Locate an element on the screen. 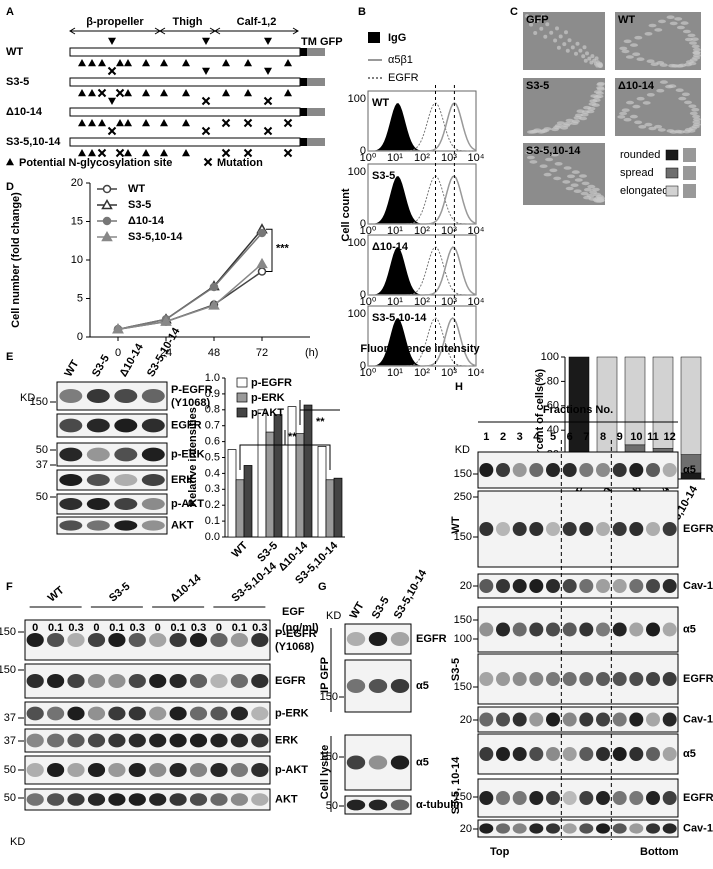 The height and width of the screenshot is (869, 713). label: 100 is located at coordinates (357, 243).